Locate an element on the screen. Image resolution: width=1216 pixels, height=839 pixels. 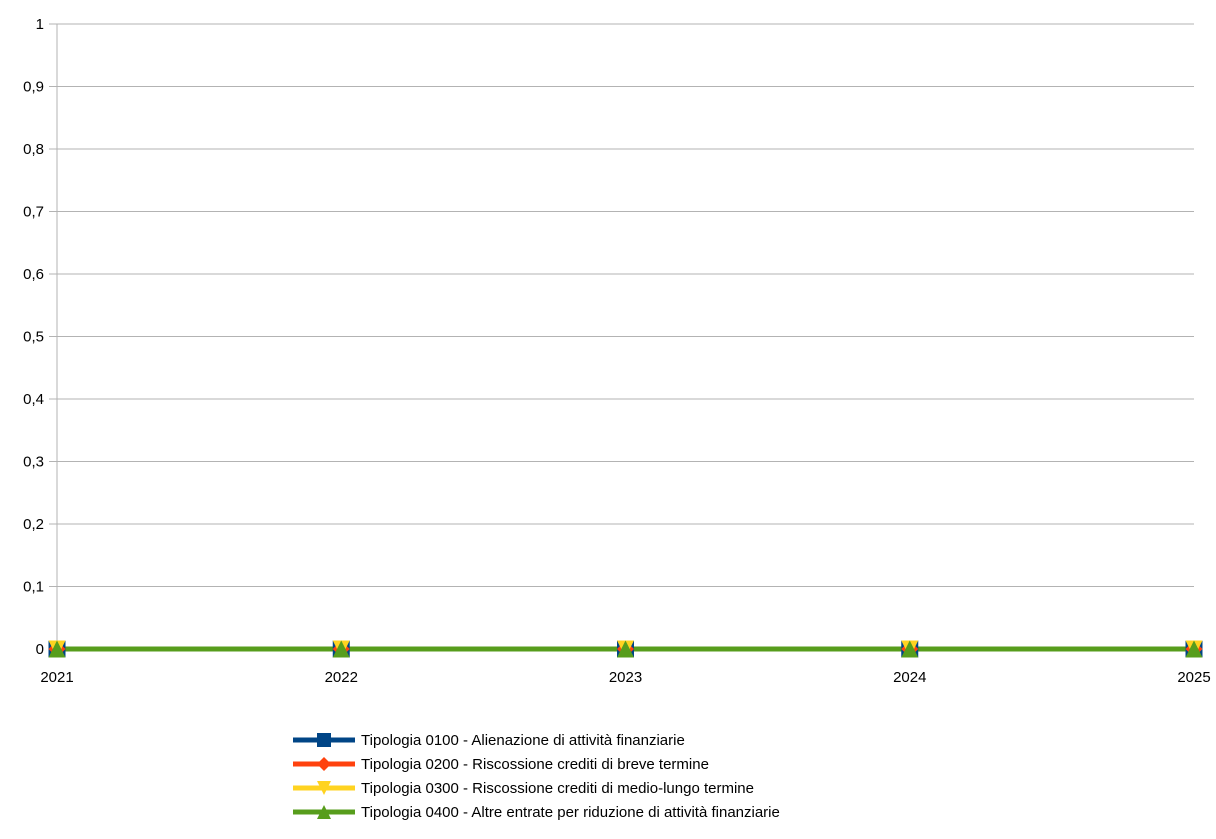
y-axis-tick-labels: 0 0,1 0,2 0,3 0,4 0,5 0,6 0,7 0,8 0,9 1 is located at coordinates (33, 337).